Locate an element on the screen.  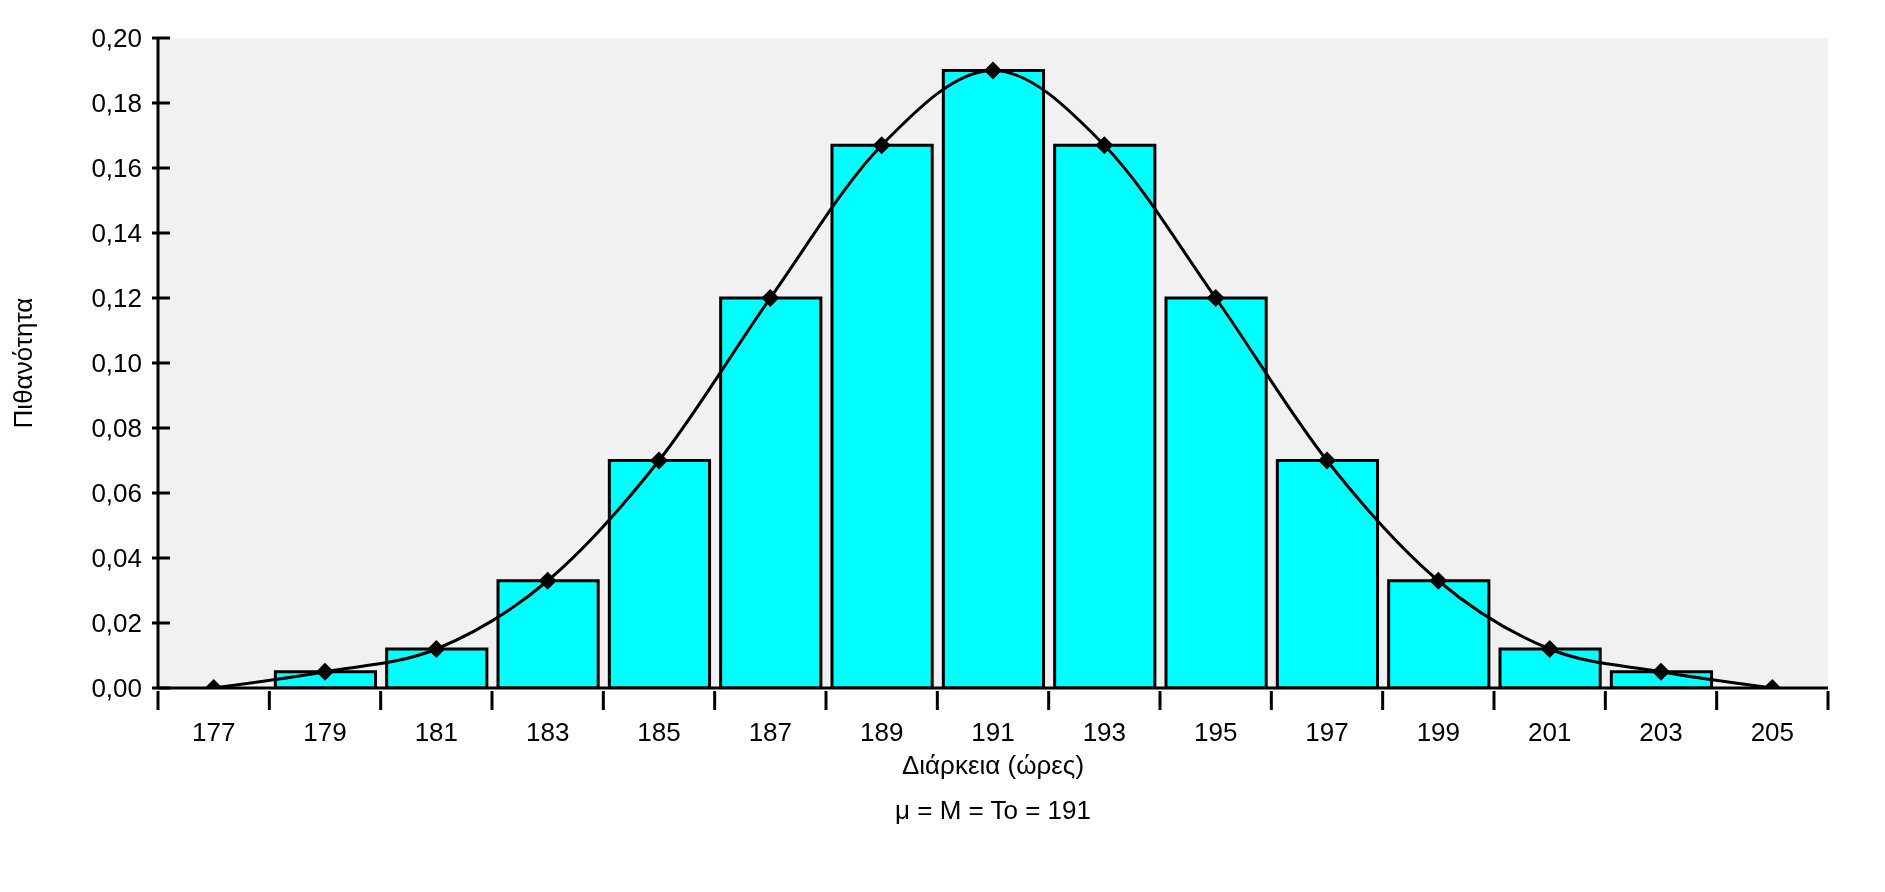
x-tick-label: 203 is located at coordinates (1661, 732).